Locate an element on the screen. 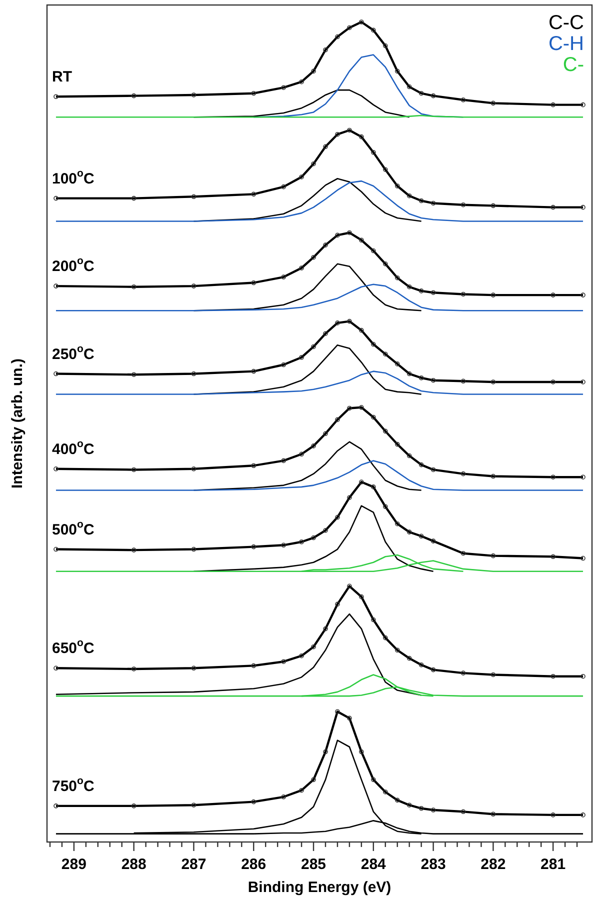  annotation: 100$^{o}$C is located at coordinates (73, 177).